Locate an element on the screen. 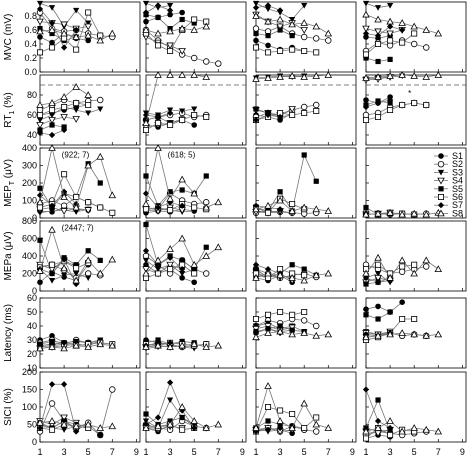 The image size is (474, 474). data-point-S4 is located at coordinates (304, 30).